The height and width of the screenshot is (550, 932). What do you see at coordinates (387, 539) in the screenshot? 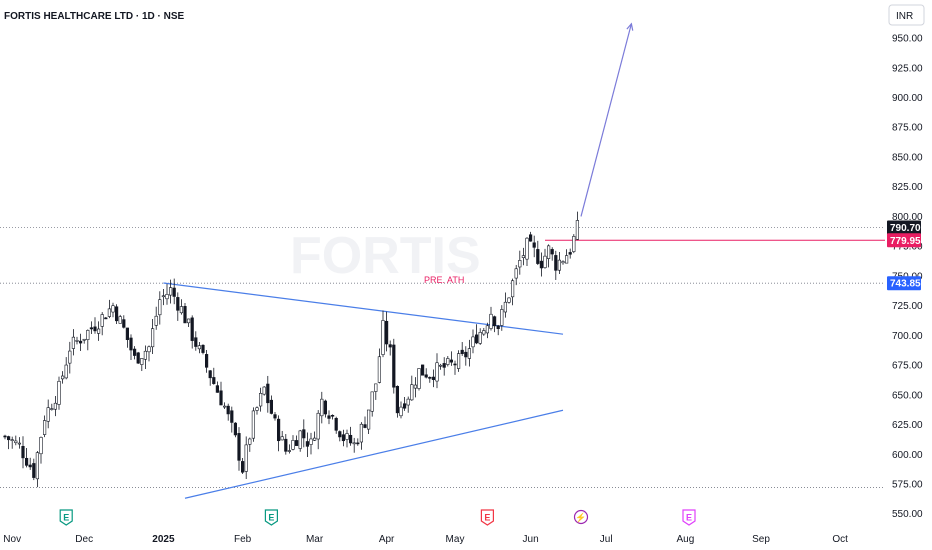
I see `x-tick-label: Apr` at bounding box center [387, 539].